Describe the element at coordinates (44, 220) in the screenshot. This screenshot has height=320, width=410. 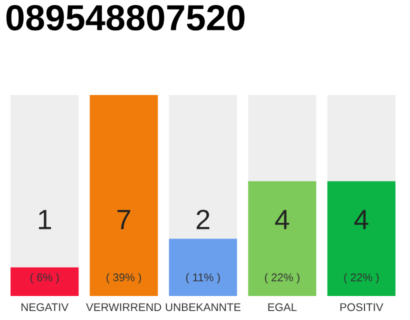
I see `data-label: 1` at that location.